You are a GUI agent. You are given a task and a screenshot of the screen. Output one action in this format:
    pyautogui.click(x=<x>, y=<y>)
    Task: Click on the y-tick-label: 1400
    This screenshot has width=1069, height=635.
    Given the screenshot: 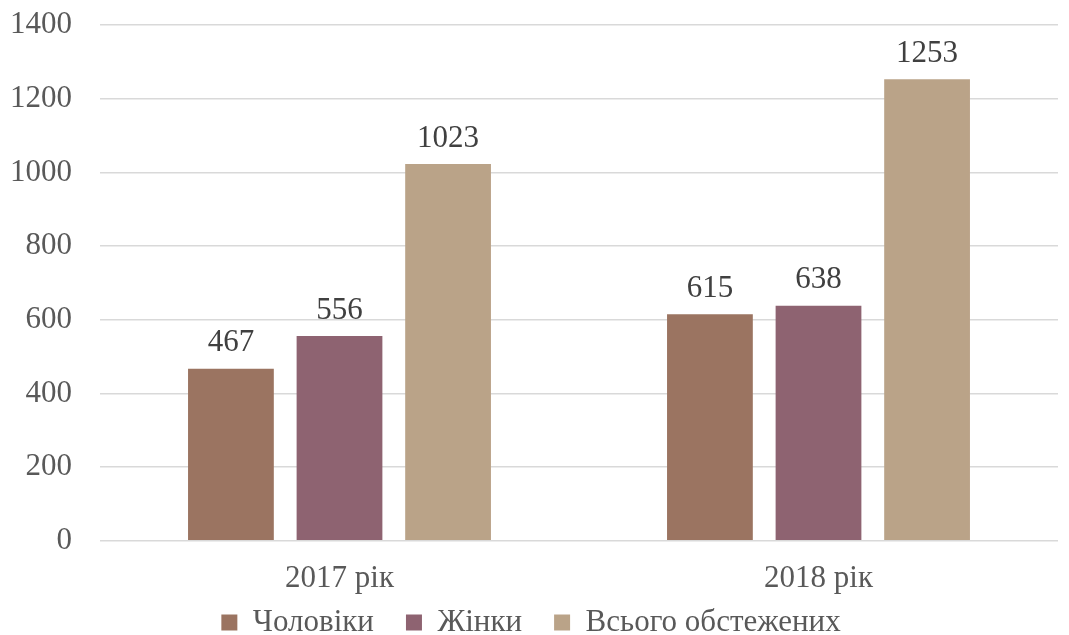 What is the action you would take?
    pyautogui.click(x=41, y=23)
    